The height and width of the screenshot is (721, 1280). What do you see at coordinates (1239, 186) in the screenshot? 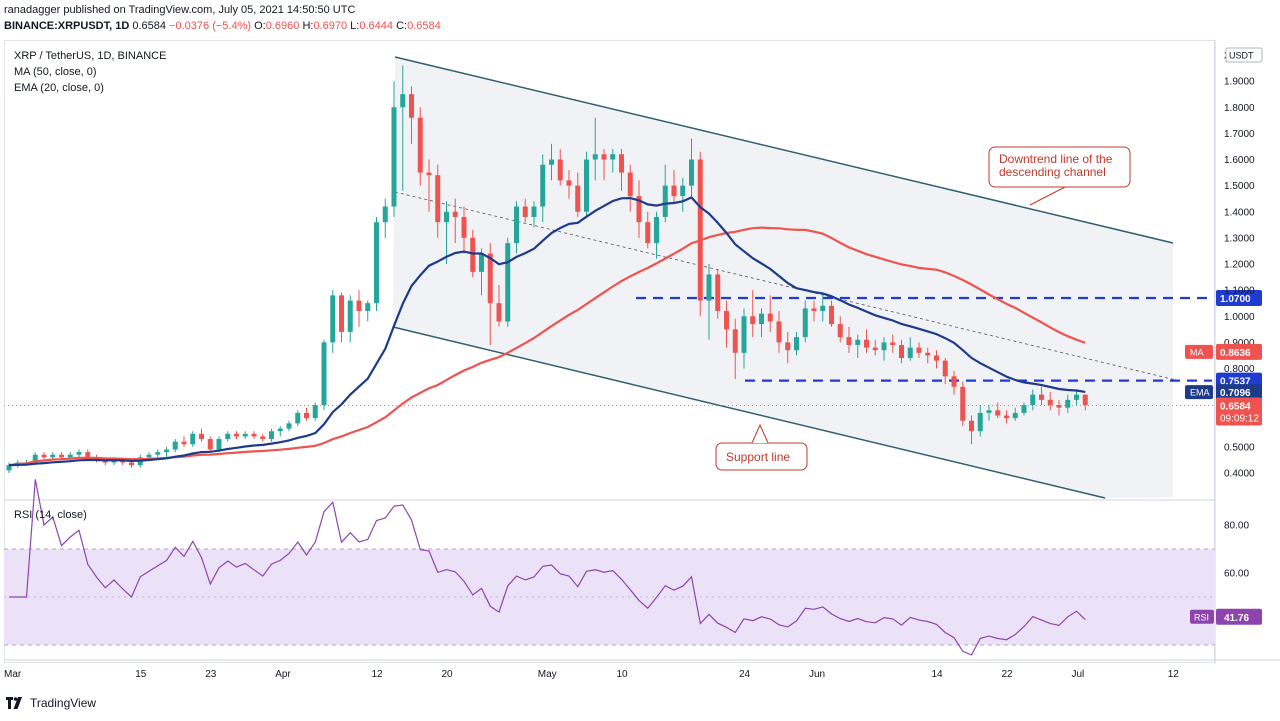
I see `price-tick-label: 1.5000` at bounding box center [1239, 186].